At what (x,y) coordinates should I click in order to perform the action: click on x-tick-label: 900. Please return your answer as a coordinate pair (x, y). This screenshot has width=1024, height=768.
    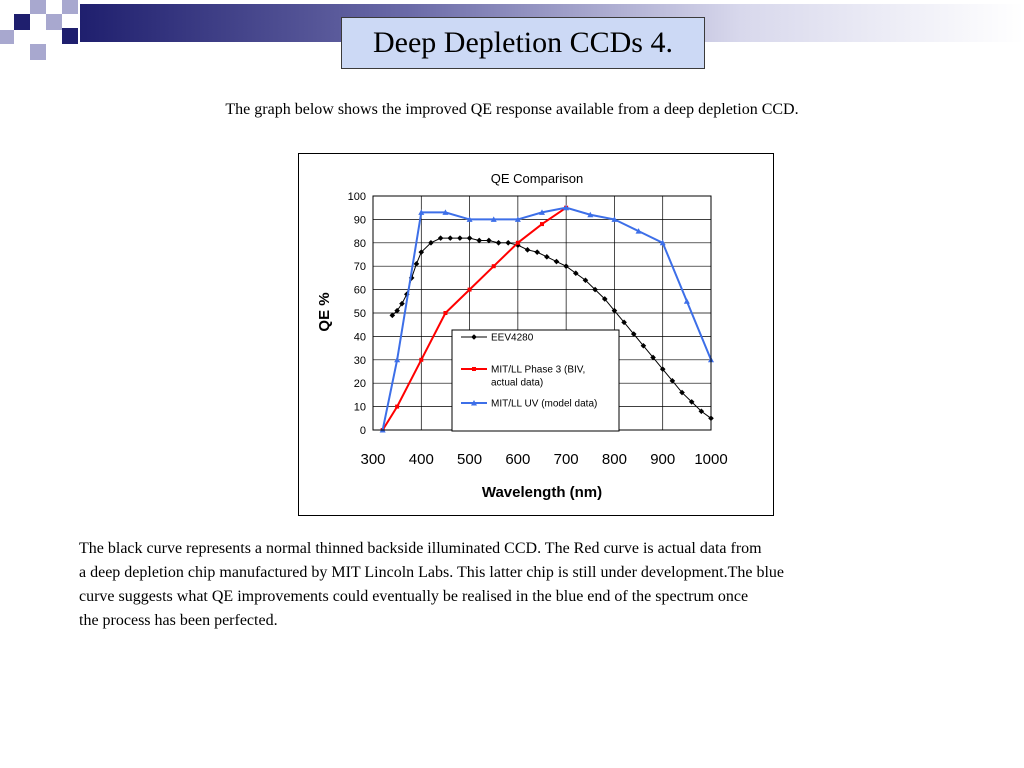
    Looking at the image, I should click on (662, 459).